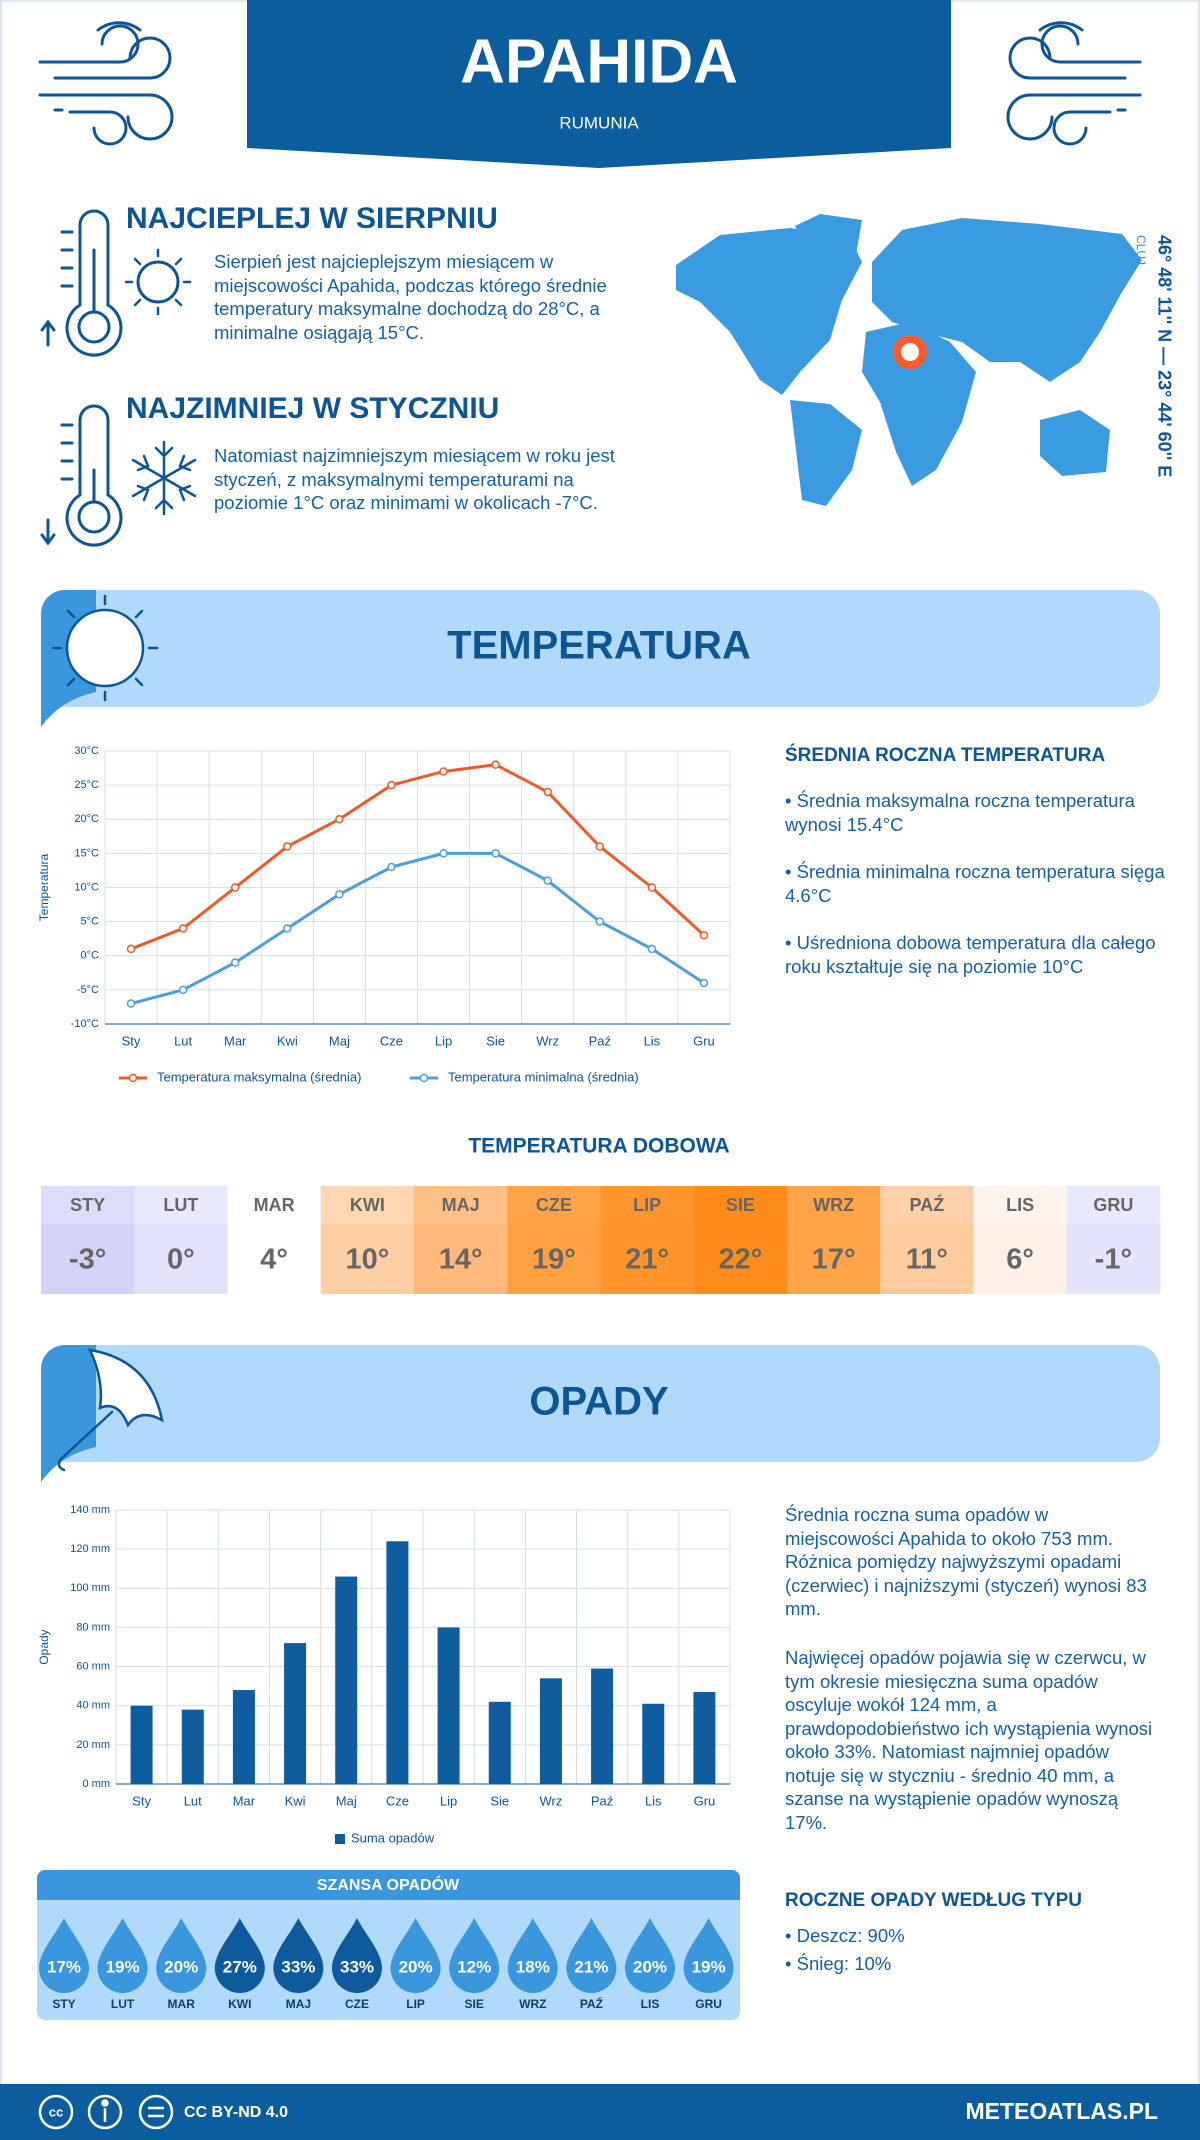 The height and width of the screenshot is (2140, 1200). What do you see at coordinates (591, 2003) in the screenshot?
I see `chance-month: PAŹ` at bounding box center [591, 2003].